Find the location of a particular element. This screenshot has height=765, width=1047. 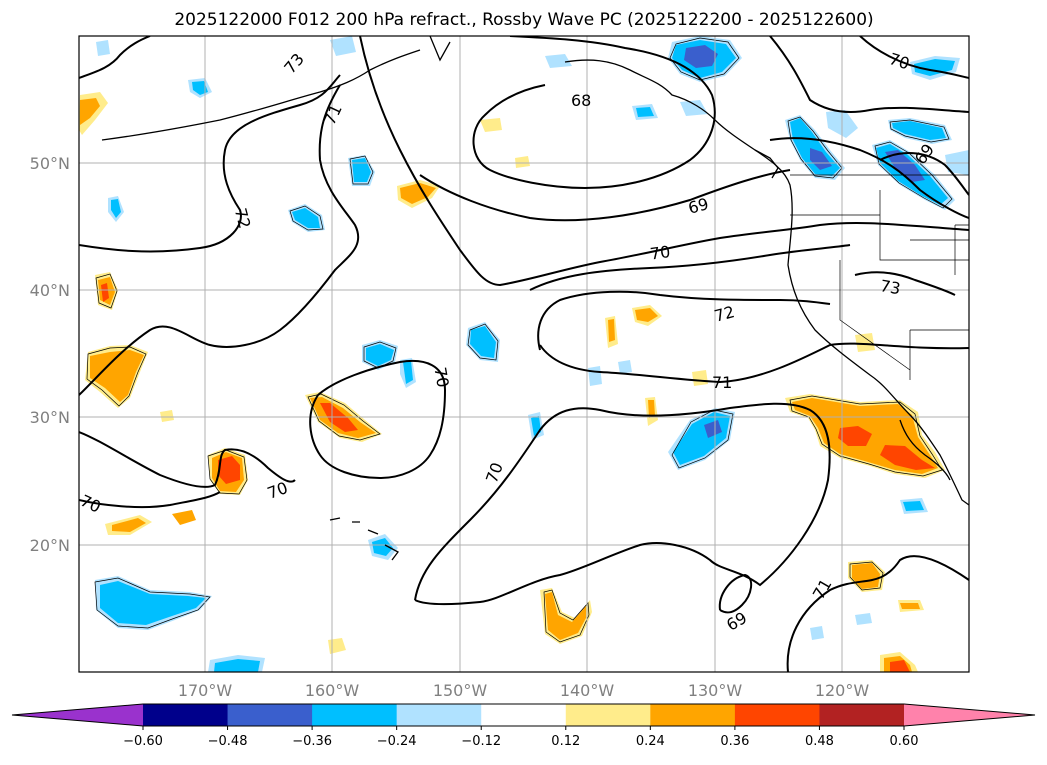

coastline-alaska is located at coordinates (410, 53).